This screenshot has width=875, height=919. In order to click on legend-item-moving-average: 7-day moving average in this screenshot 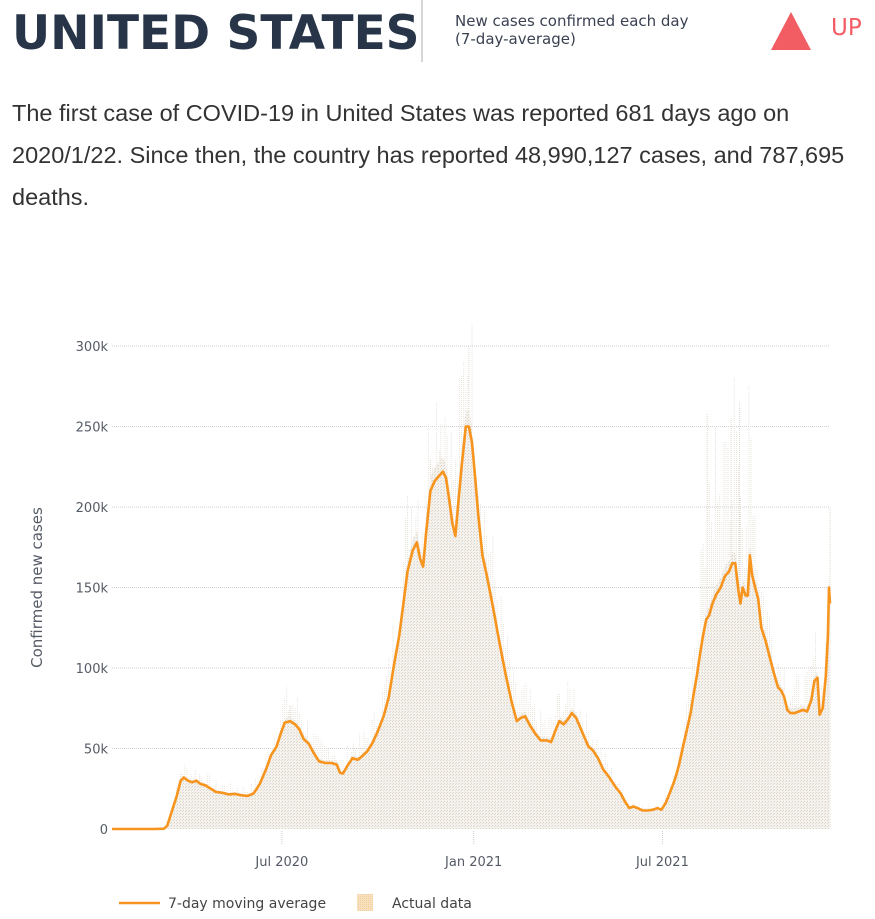, I will do `click(222, 904)`.